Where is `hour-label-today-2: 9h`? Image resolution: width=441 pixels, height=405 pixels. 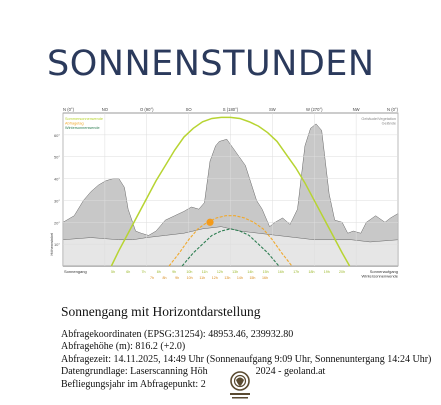 hour-label-today-2: 9h is located at coordinates (177, 278).